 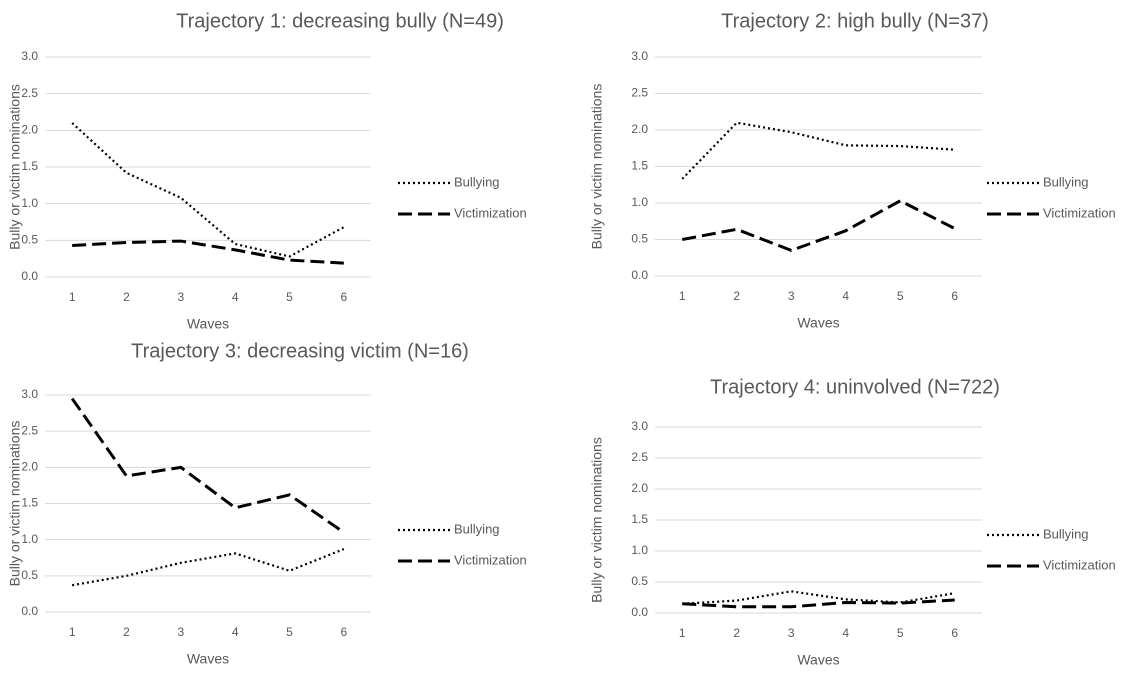 What do you see at coordinates (300, 351) in the screenshot?
I see `chart-title: Trajectory 3: decreasing victim (N=16)` at bounding box center [300, 351].